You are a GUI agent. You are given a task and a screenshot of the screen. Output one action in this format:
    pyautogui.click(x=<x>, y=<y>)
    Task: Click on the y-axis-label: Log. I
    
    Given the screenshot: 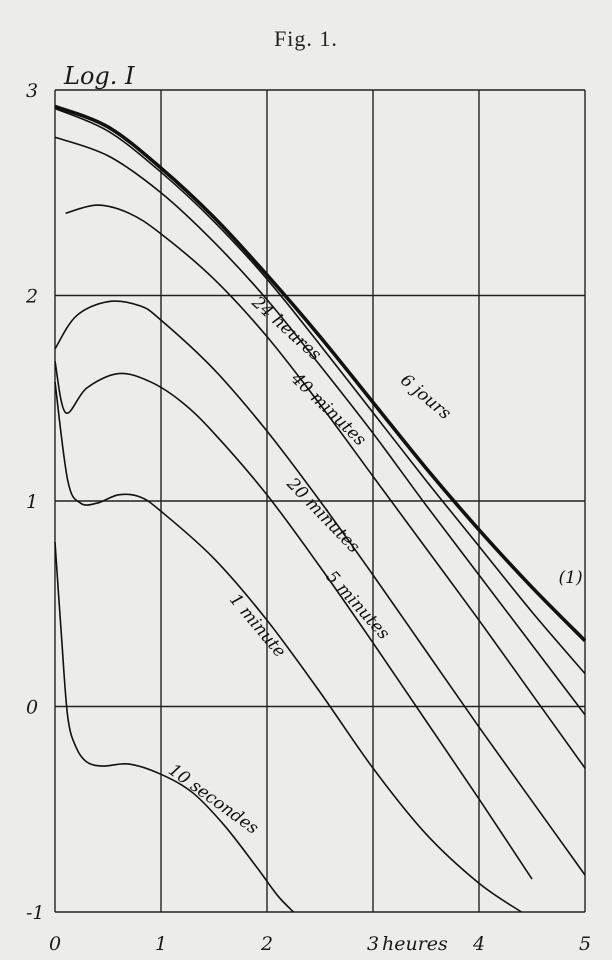 What is the action you would take?
    pyautogui.click(x=99, y=76)
    